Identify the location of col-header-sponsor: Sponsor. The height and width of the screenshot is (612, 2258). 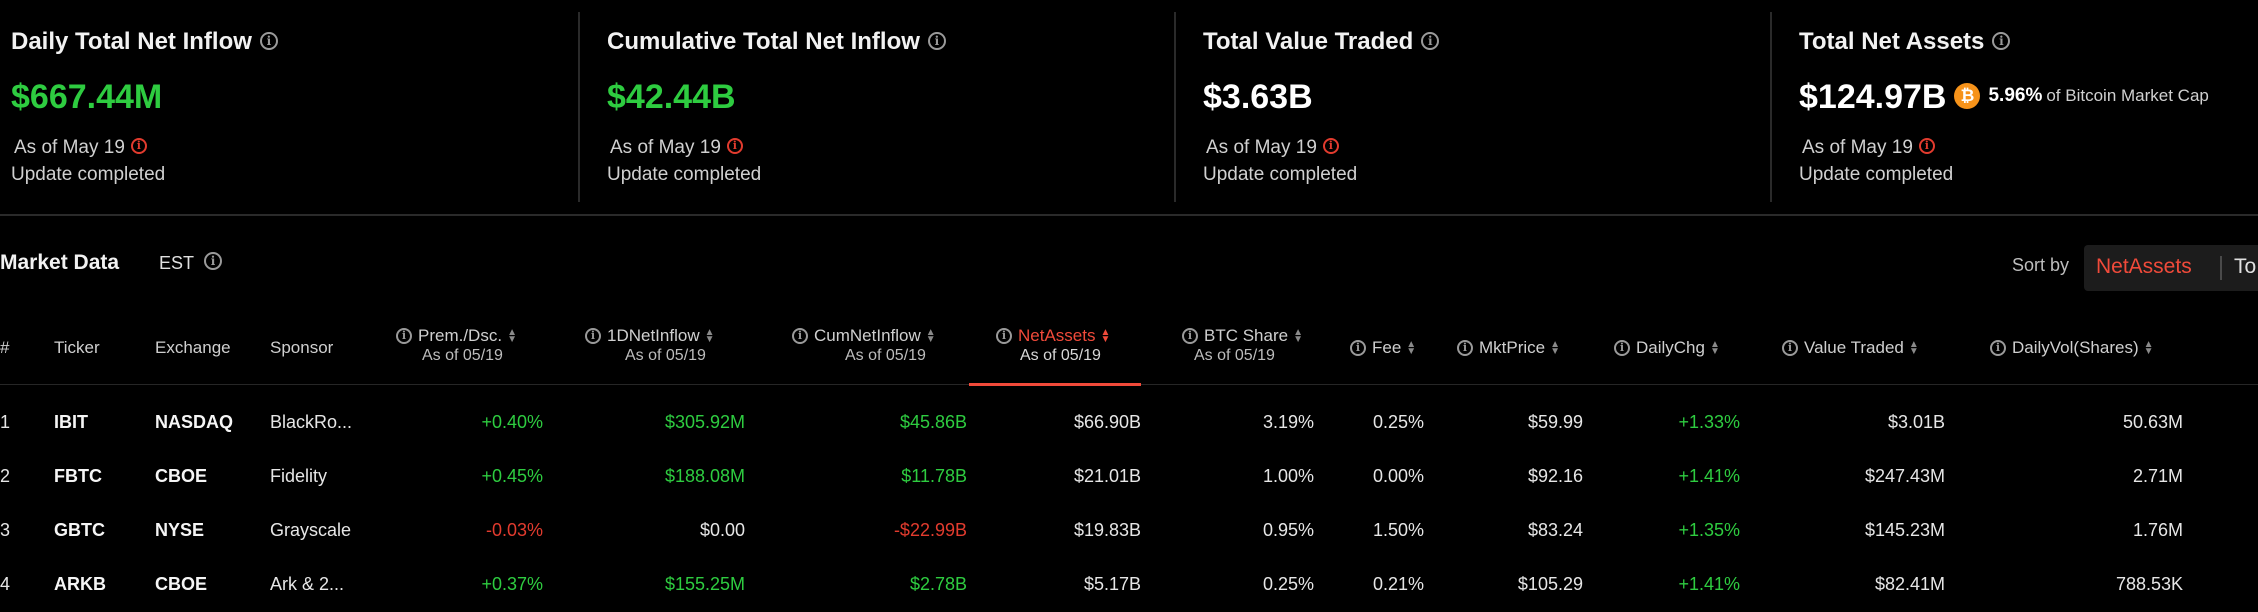
(302, 347).